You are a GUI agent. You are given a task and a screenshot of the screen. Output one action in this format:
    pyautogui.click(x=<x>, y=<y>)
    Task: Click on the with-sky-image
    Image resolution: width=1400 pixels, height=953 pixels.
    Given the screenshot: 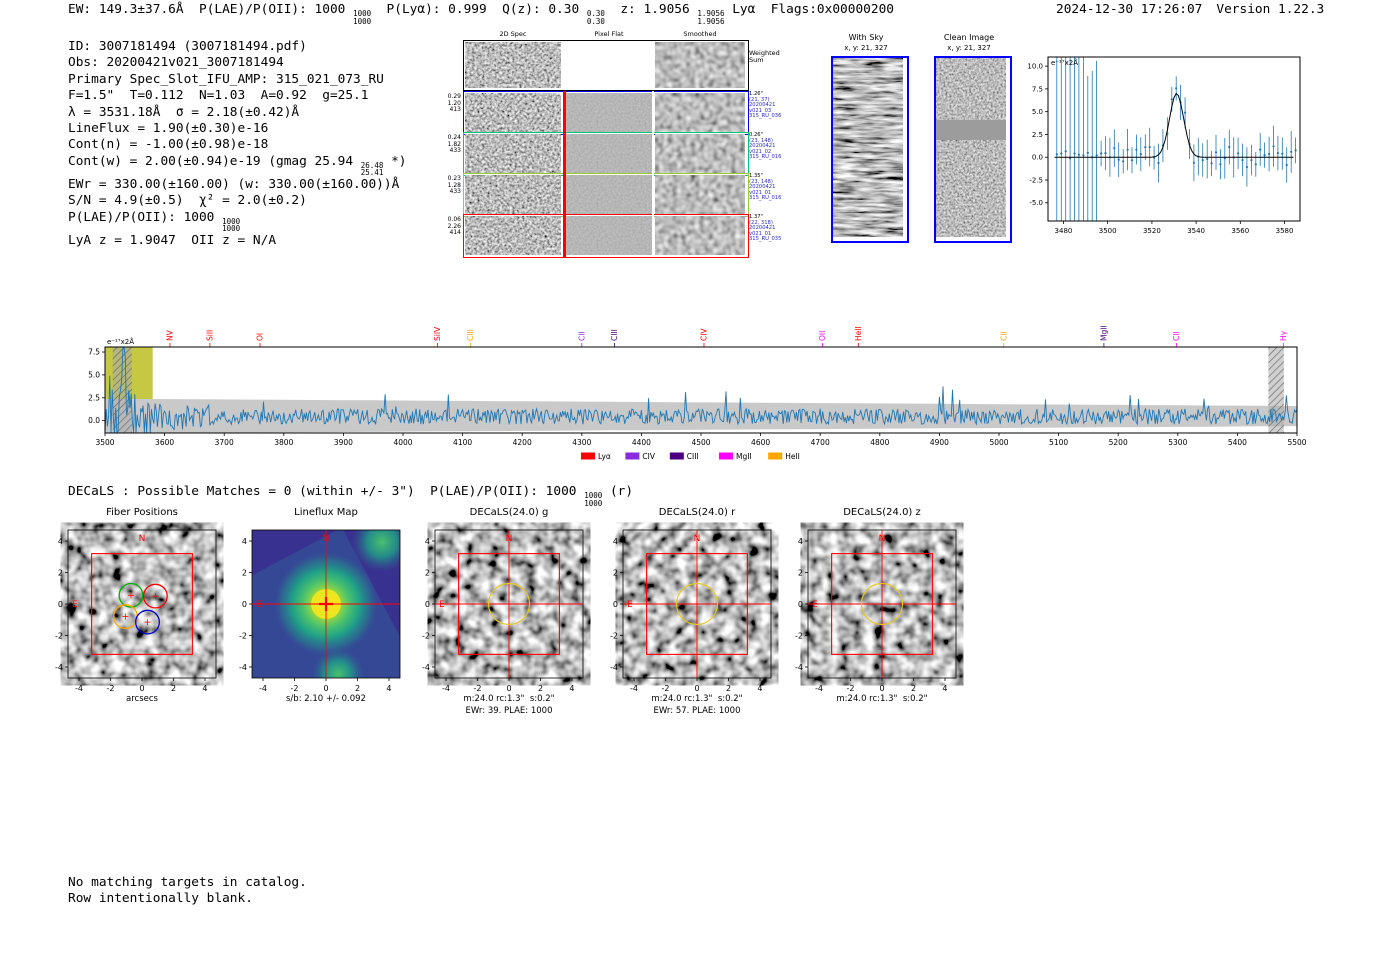 What is the action you would take?
    pyautogui.click(x=870, y=149)
    